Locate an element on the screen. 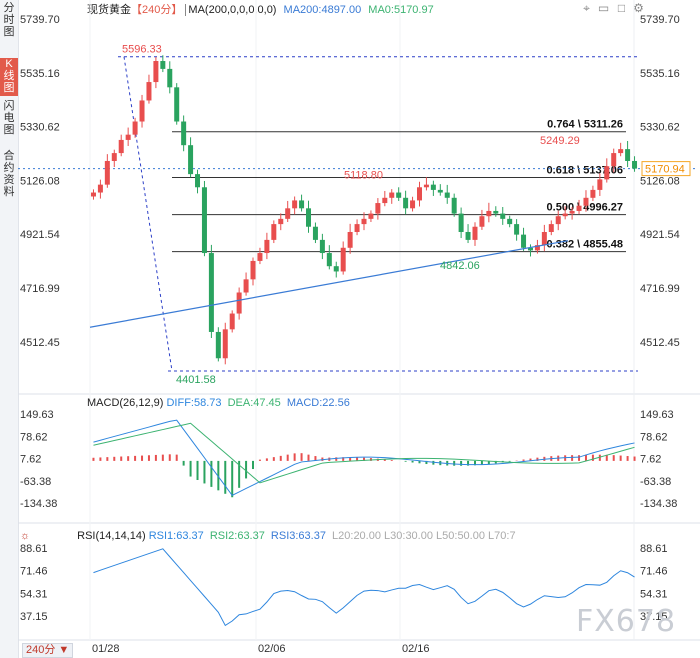 This screenshot has width=700, height=658. macd-tick-right: -134.38 is located at coordinates (658, 504).